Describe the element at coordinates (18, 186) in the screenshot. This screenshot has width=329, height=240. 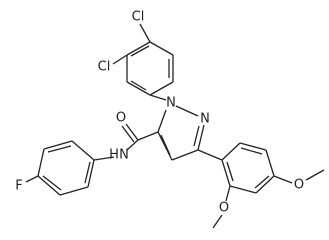
I see `atom-label: F` at that location.